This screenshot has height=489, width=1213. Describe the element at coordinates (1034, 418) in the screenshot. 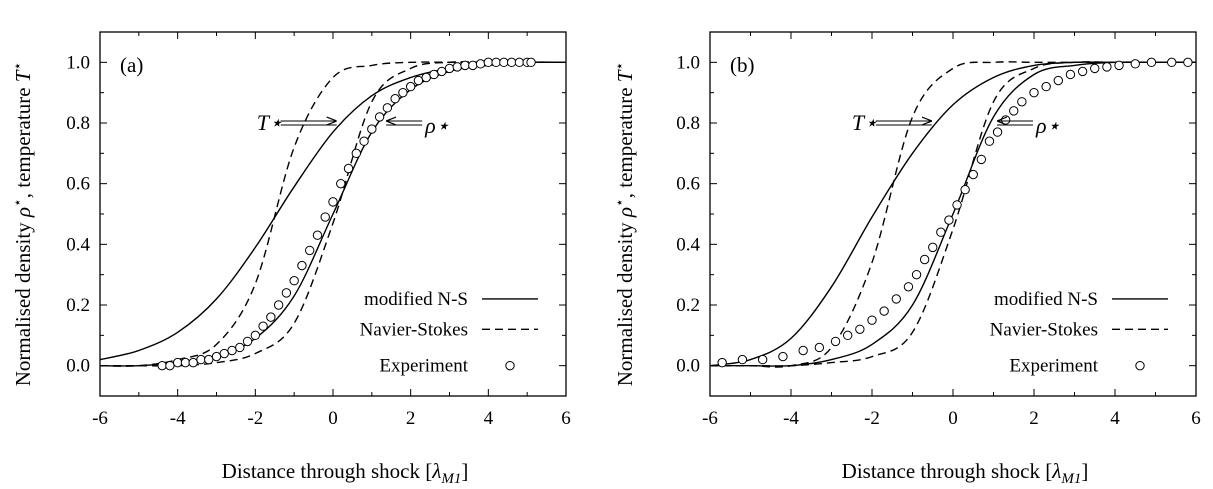

I see `x-tick-label: 2` at that location.